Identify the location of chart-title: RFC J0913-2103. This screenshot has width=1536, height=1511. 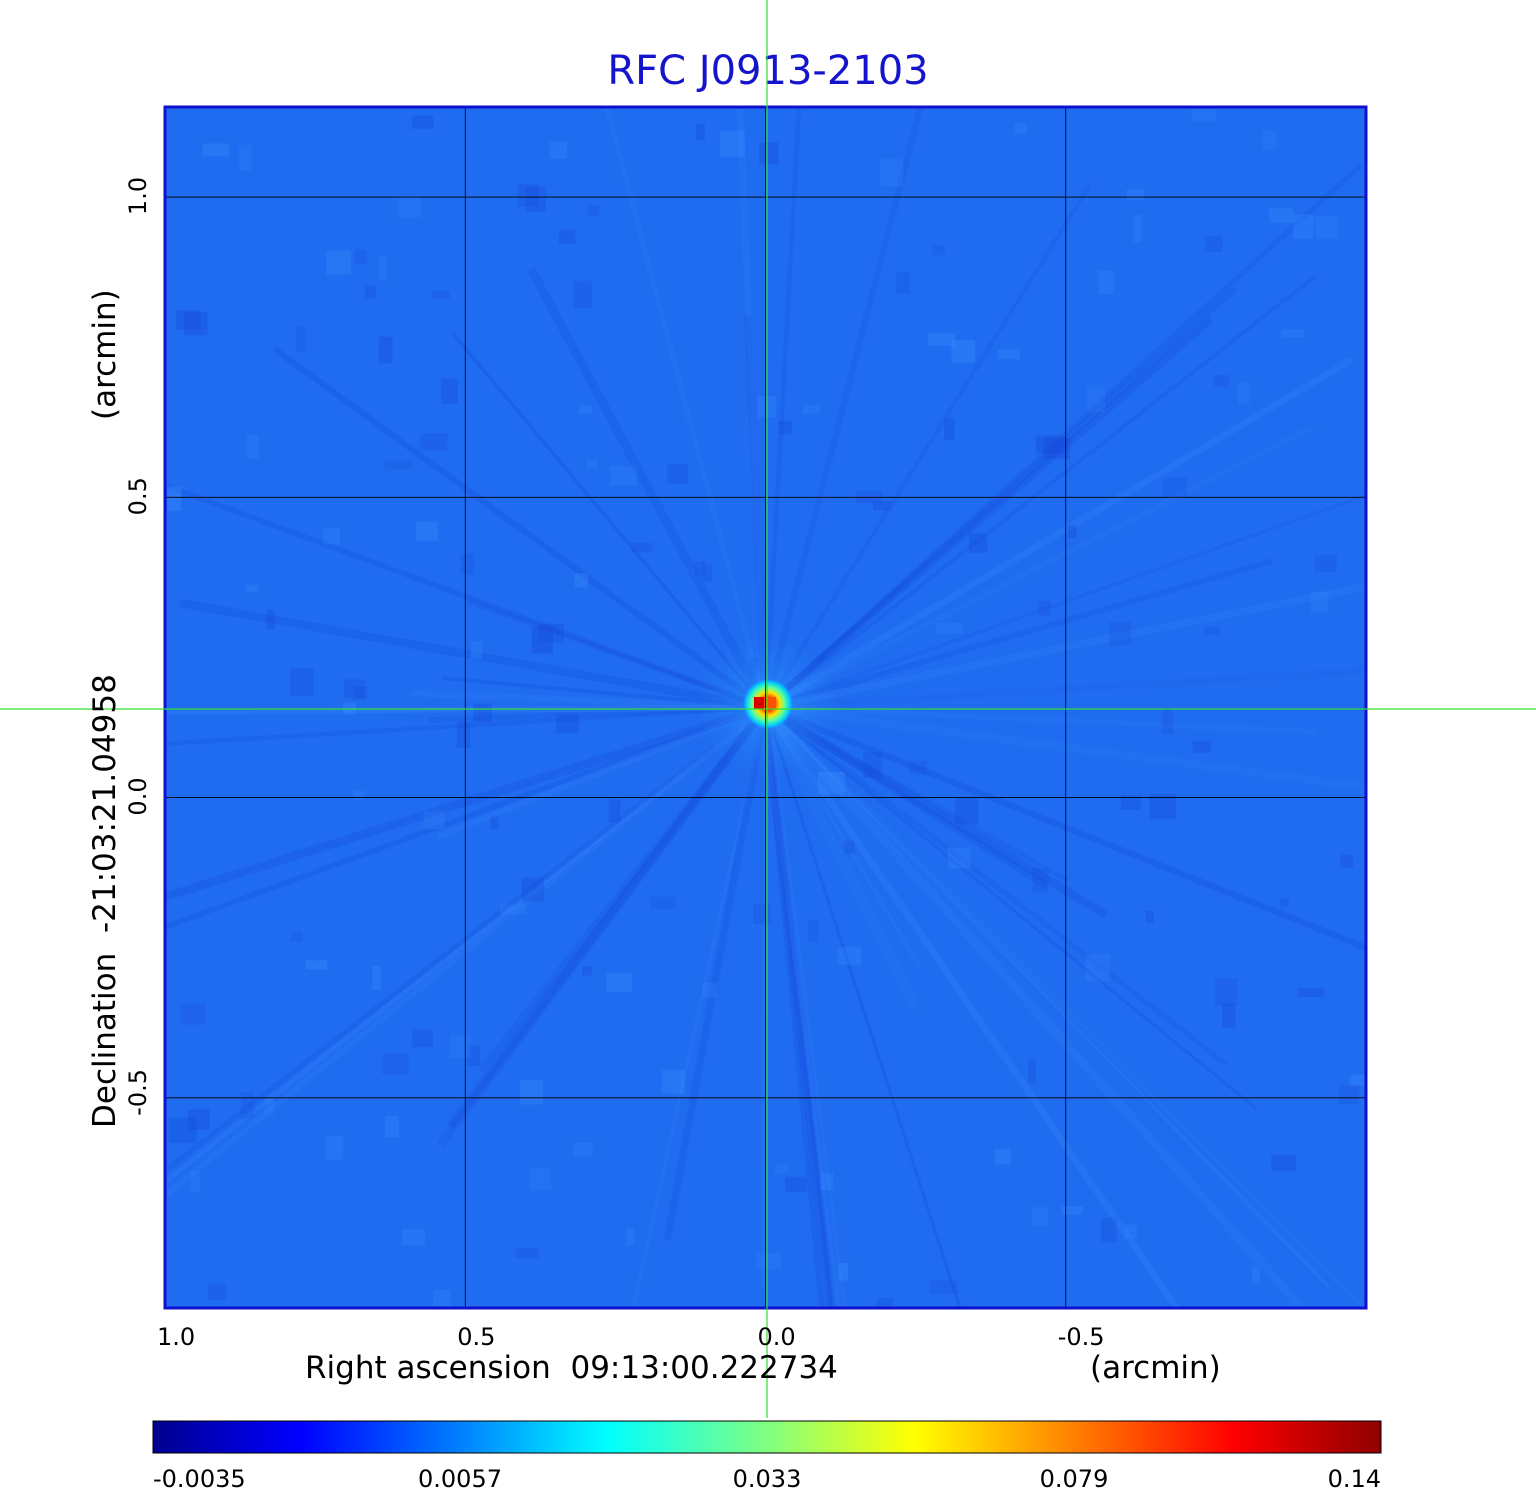
(768, 71).